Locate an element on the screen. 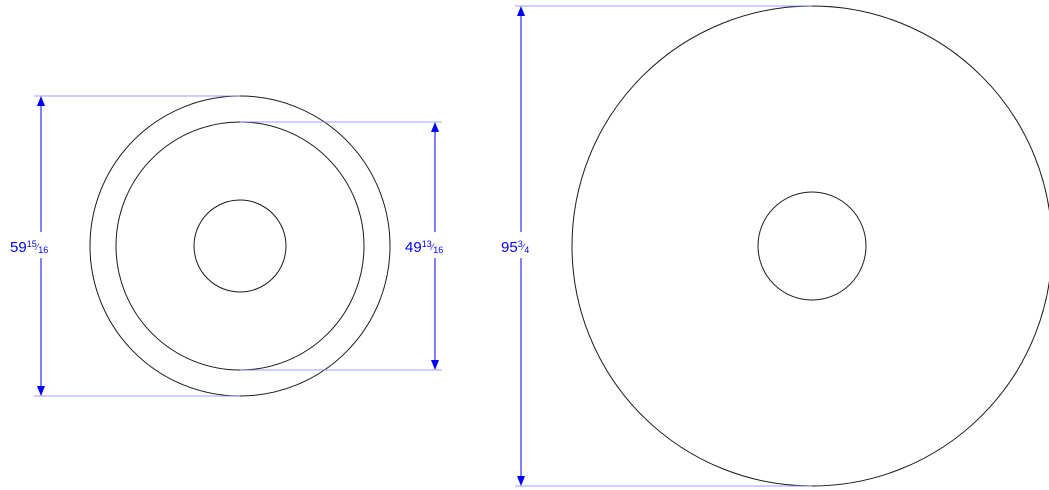 This screenshot has width=1049, height=490. right-outer-dimension-label: 953⁄4 is located at coordinates (515, 247).